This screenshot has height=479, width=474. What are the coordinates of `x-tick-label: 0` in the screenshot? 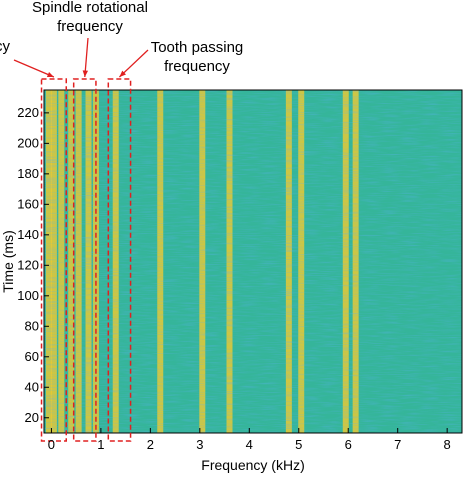 It's located at (51, 444).